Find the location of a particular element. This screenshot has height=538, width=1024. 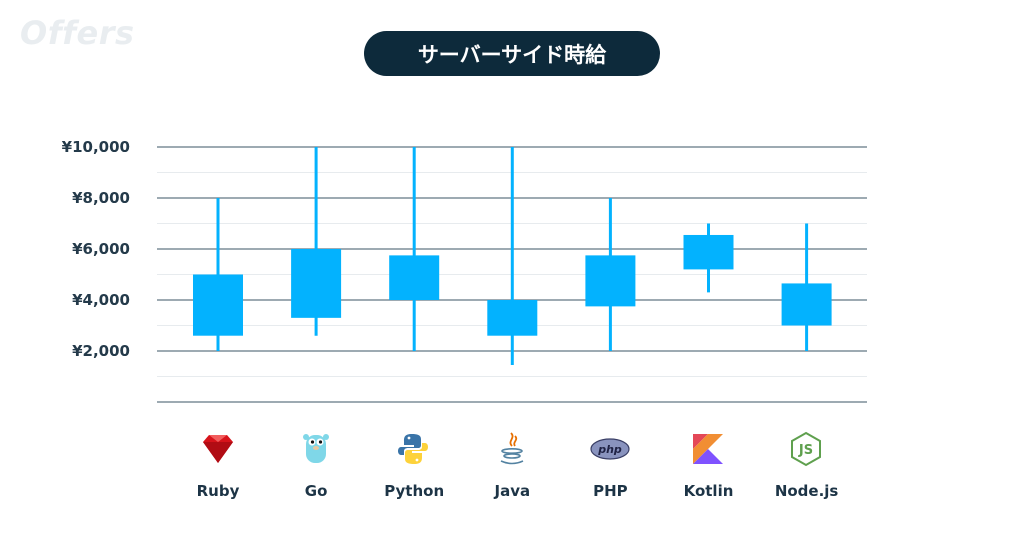

x-axis-labels: Ruby Go Python Java PHP Kotlin Node.js is located at coordinates (518, 491).